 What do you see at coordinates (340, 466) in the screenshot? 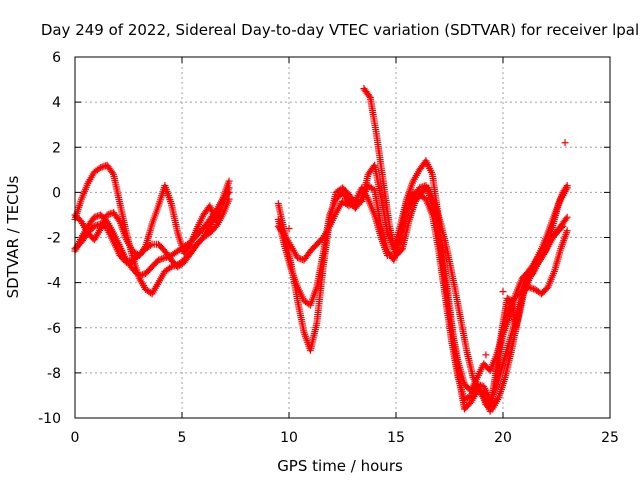
I see `x-axis-label: GPS time / hours` at bounding box center [340, 466].